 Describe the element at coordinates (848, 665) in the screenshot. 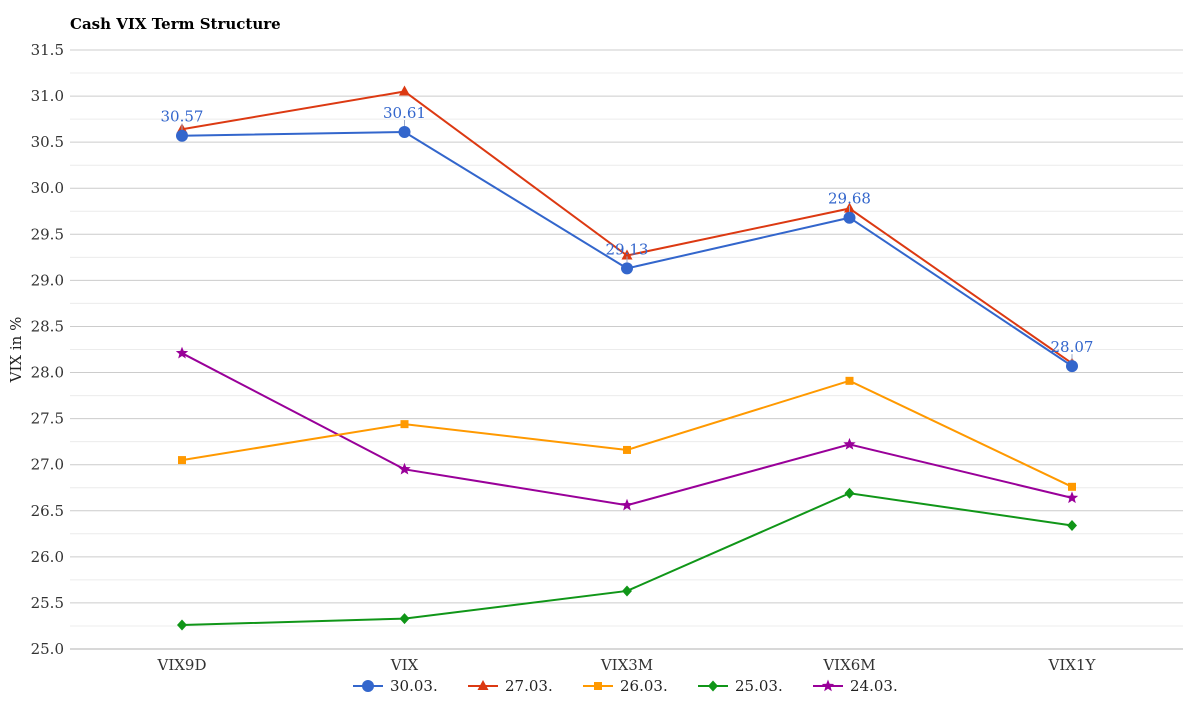

I see `x-tick-label: VIX6M` at that location.